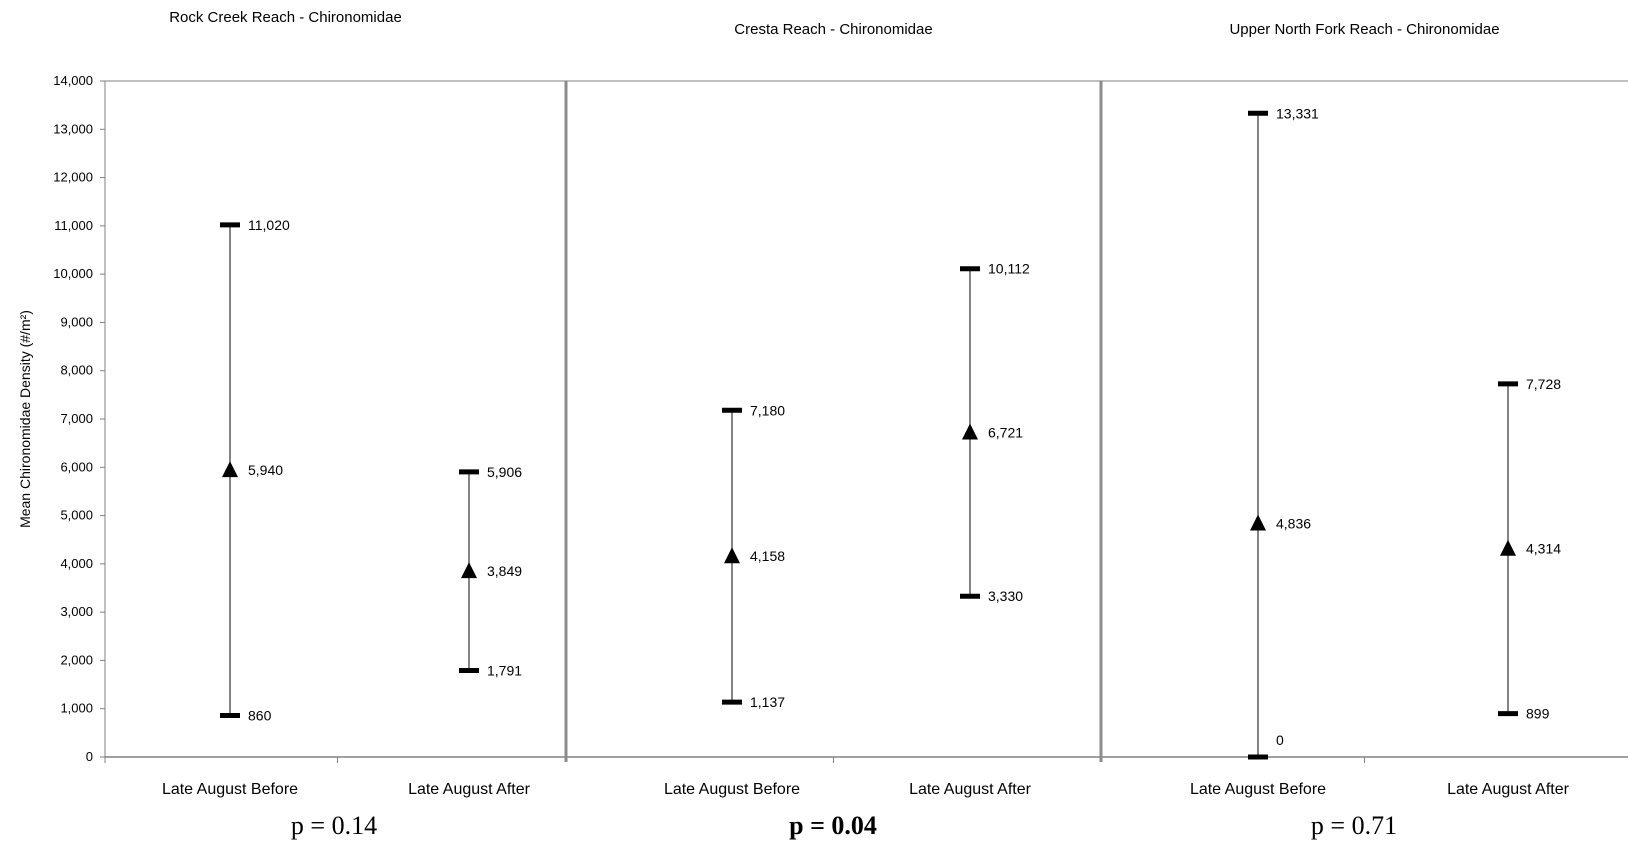  Describe the element at coordinates (76, 321) in the screenshot. I see `y-tick-label: 9,000` at that location.